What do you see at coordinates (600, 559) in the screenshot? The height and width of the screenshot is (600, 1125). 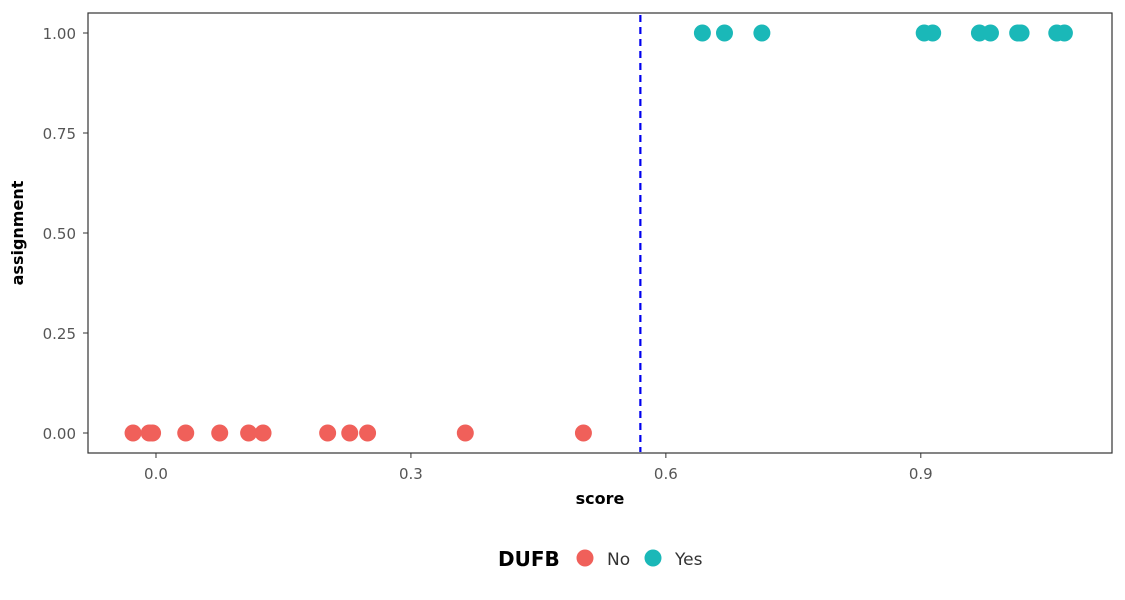 I see `legend: DUFB No Yes` at bounding box center [600, 559].